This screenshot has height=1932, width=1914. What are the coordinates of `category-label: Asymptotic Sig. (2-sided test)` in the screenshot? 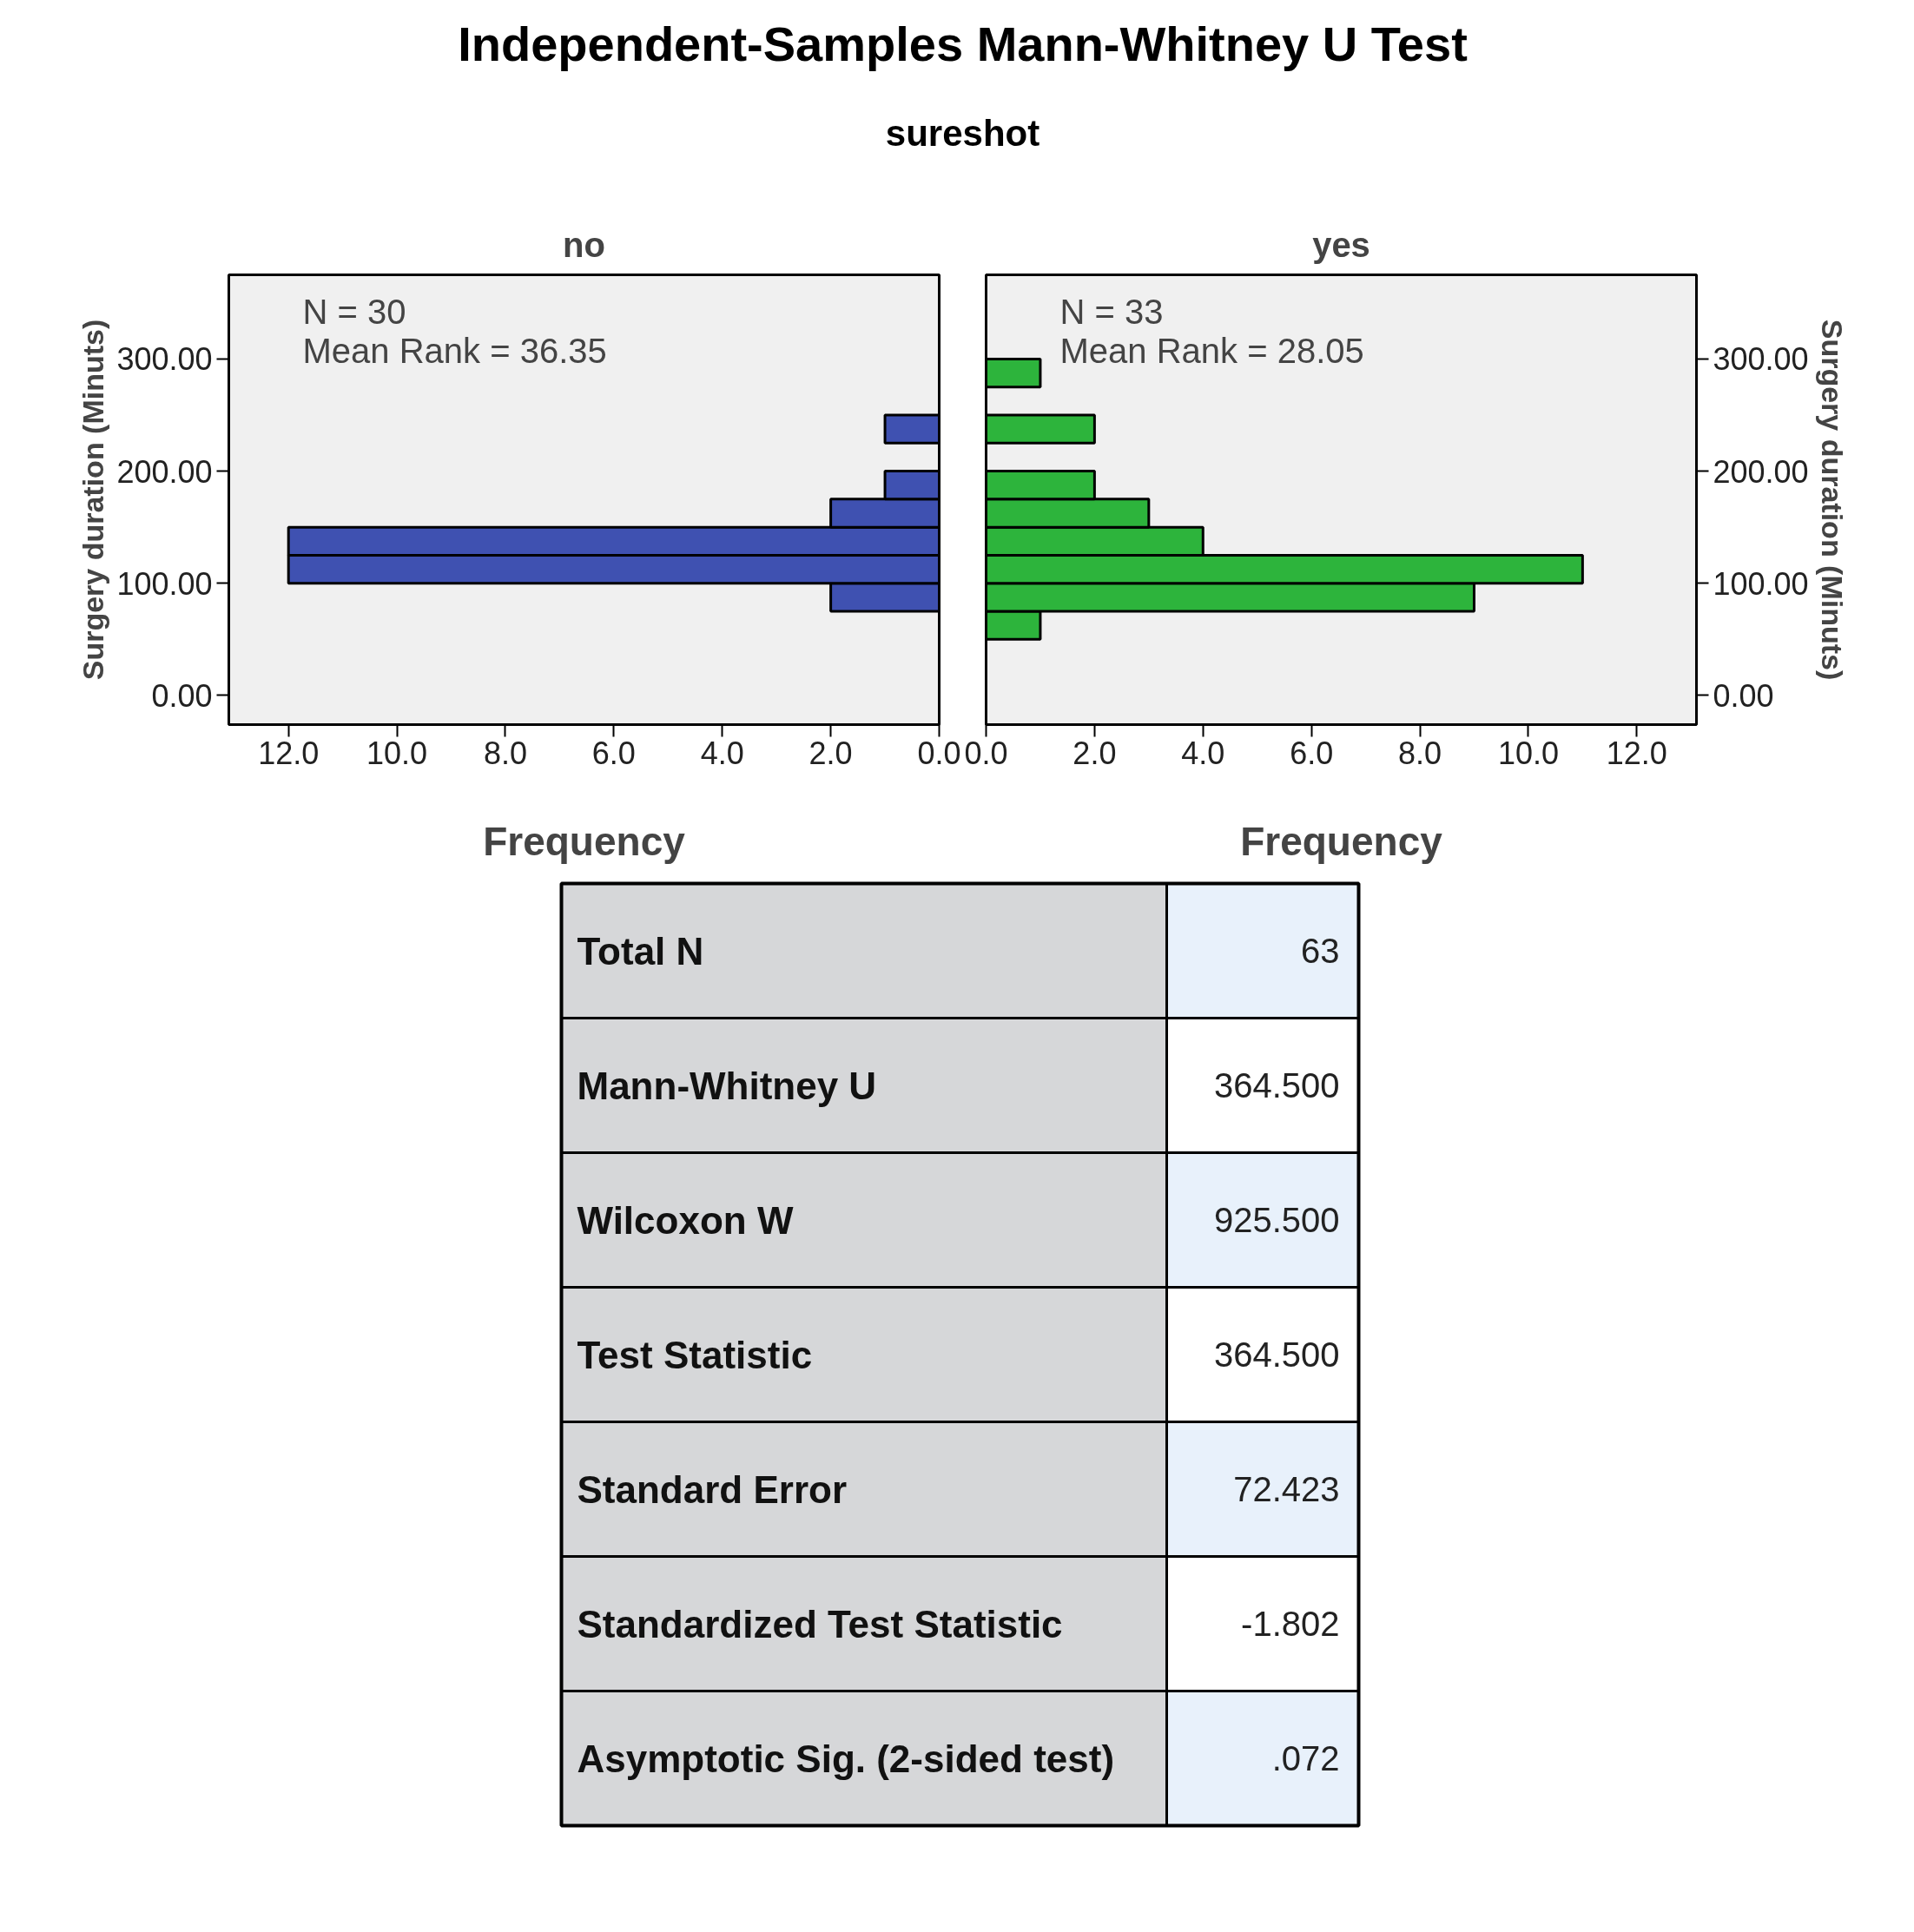 It's located at (846, 1758).